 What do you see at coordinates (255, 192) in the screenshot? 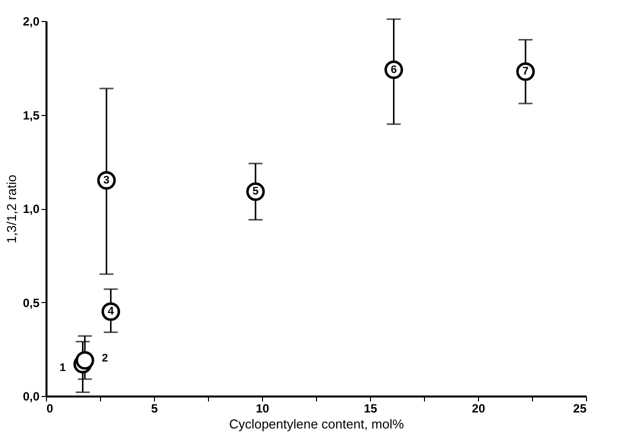
I see `annotation: 5` at bounding box center [255, 192].